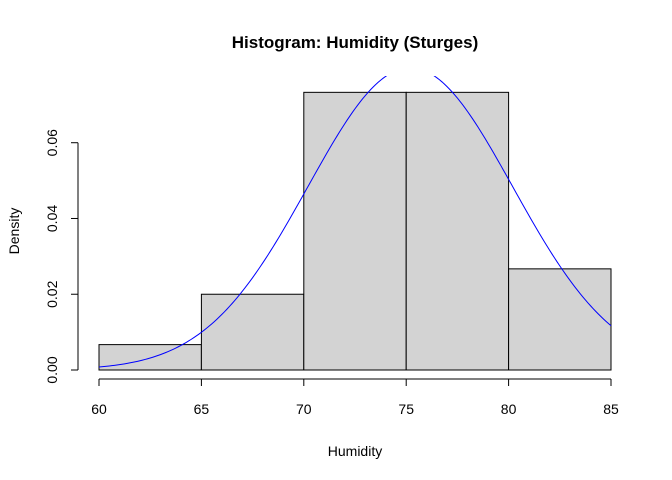  Describe the element at coordinates (406, 409) in the screenshot. I see `x-tick-label: 75` at that location.